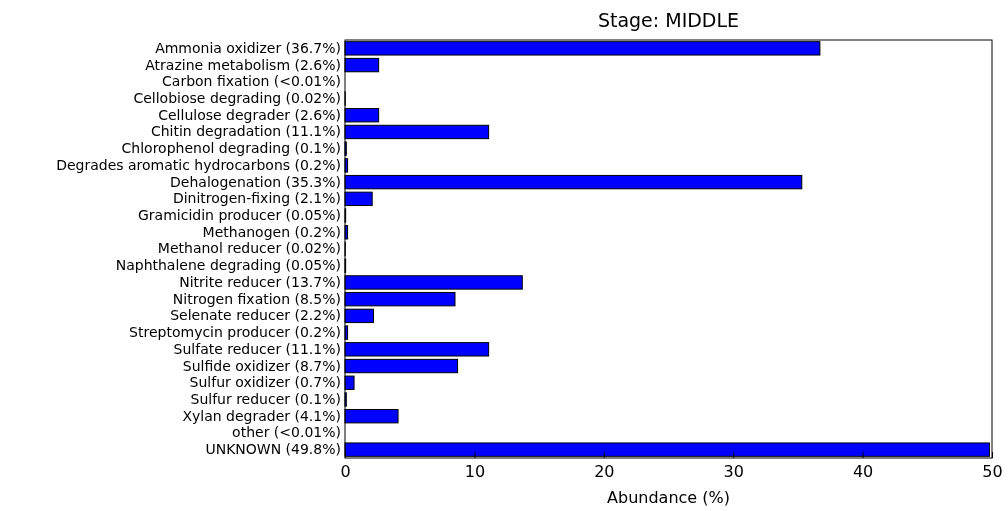 This screenshot has width=1008, height=511. Describe the element at coordinates (261, 415) in the screenshot. I see `y-tick-label: Xylan degrader (4.1%)` at that location.